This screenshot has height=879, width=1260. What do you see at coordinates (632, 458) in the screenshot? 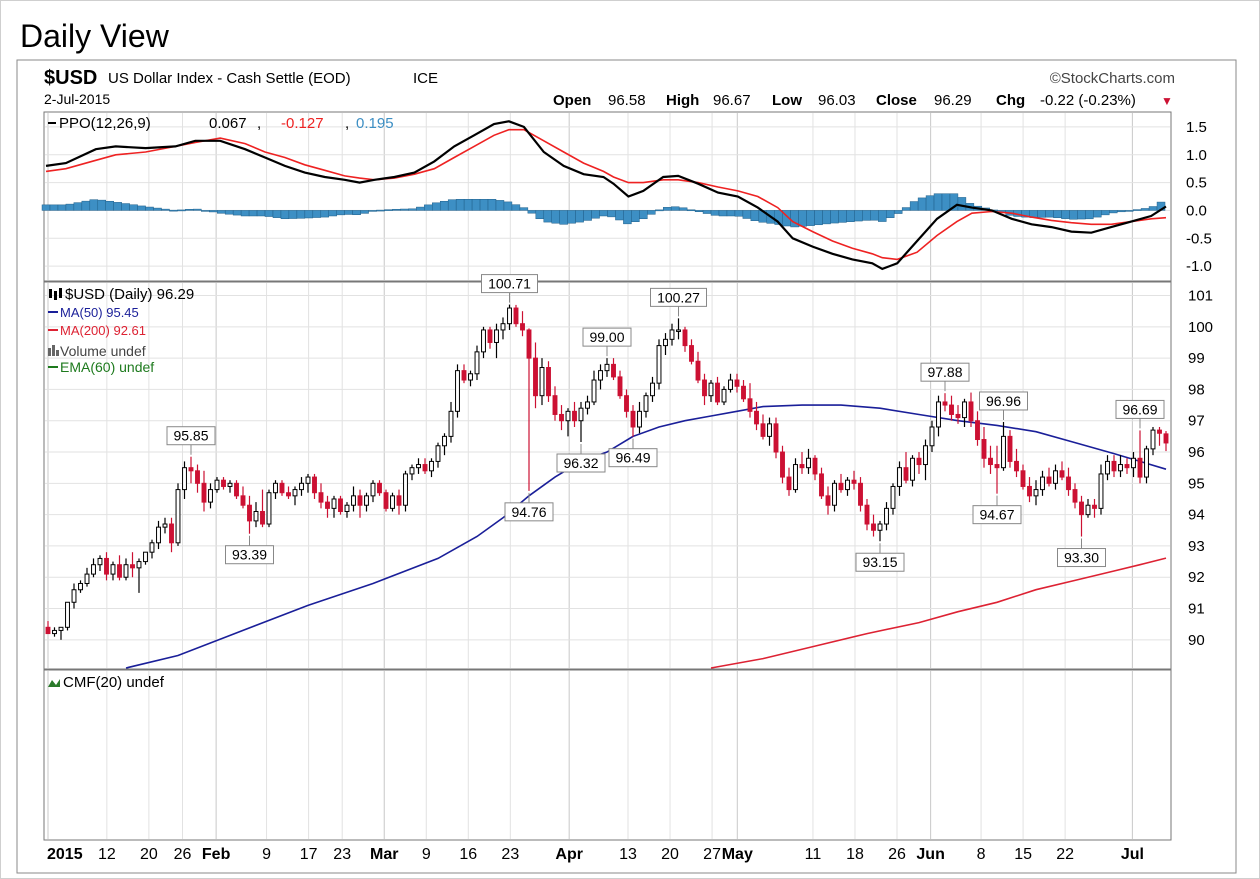
I see `annotation-label: 96.49` at bounding box center [632, 458].